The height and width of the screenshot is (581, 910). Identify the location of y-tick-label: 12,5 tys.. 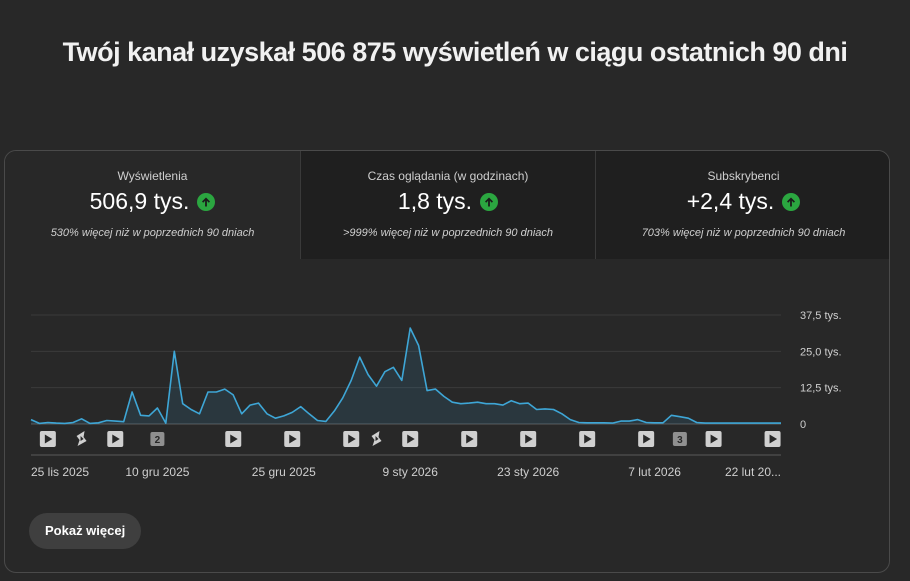
(821, 389).